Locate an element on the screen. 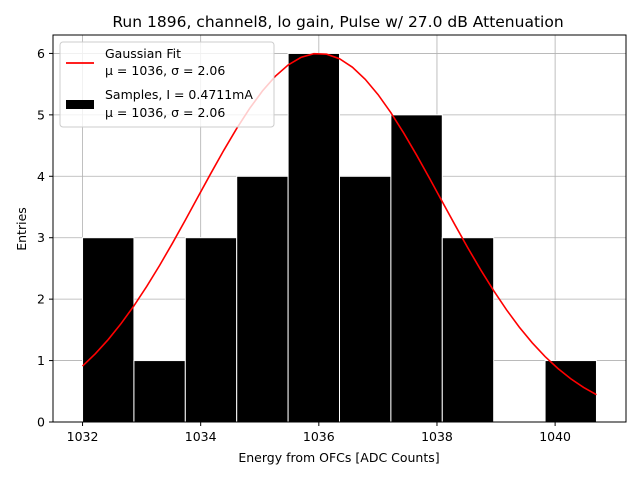  x-axis-ticks: 1032 1034 1036 1038 1040 is located at coordinates (319, 433).